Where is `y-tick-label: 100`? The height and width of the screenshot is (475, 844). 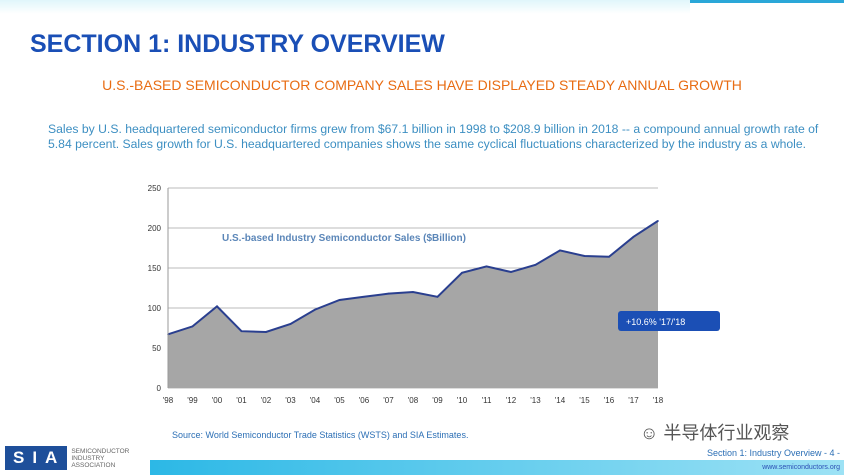
y-tick-label: 100 is located at coordinates (155, 308).